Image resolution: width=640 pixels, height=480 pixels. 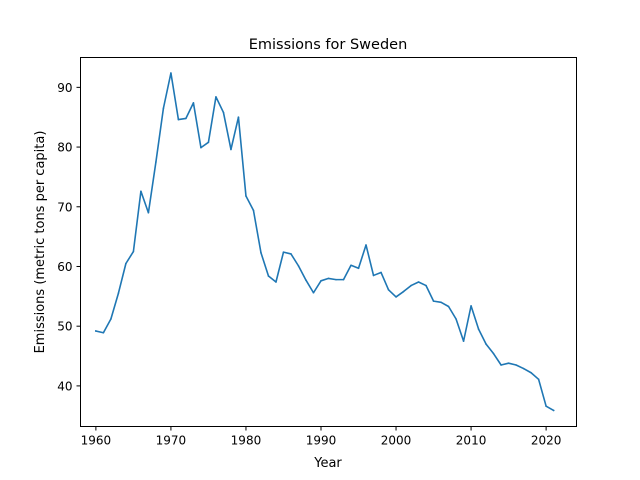 What do you see at coordinates (64, 207) in the screenshot?
I see `y-tick-label: 70` at bounding box center [64, 207].